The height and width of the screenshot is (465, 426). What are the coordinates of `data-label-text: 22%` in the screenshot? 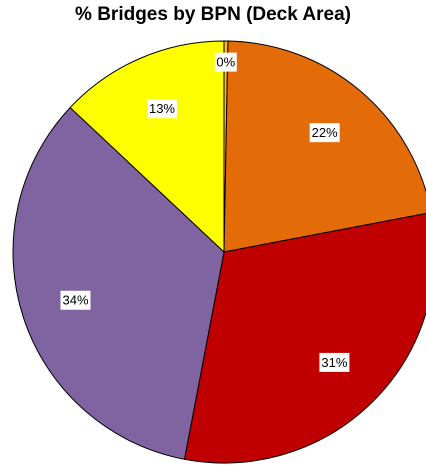 It's located at (325, 132).